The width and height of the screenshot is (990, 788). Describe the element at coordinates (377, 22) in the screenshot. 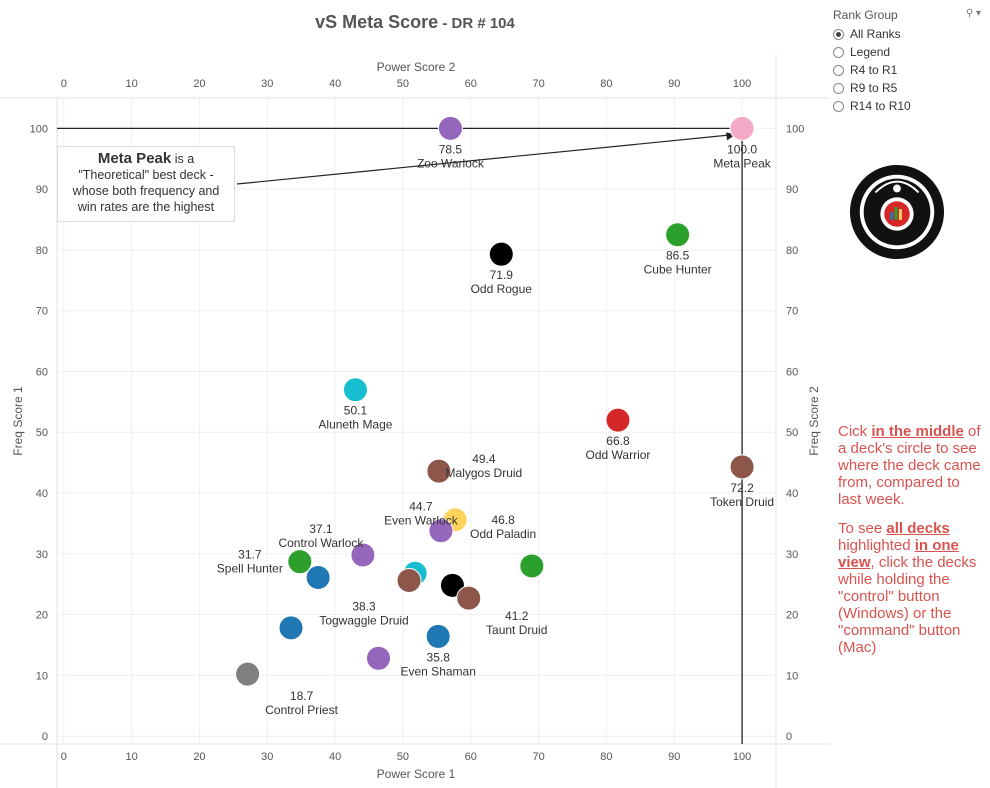

I see `chart-title-main: vS Meta Score` at that location.